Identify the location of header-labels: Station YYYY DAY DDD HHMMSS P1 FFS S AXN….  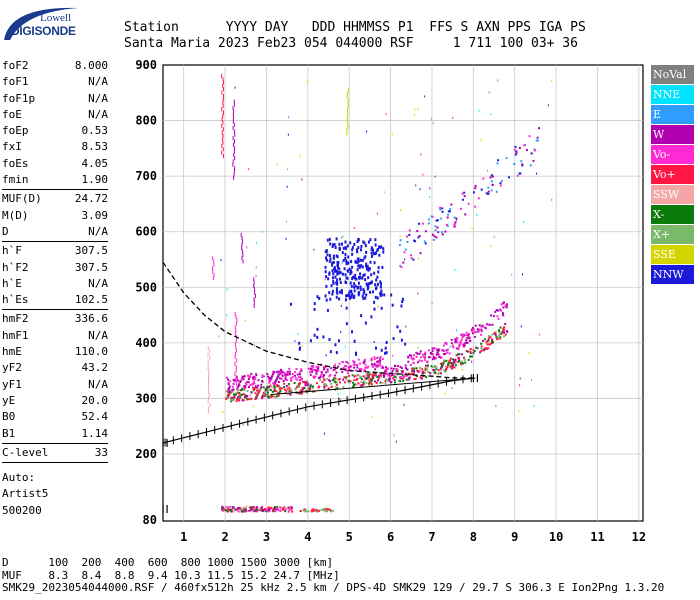
(355, 27).